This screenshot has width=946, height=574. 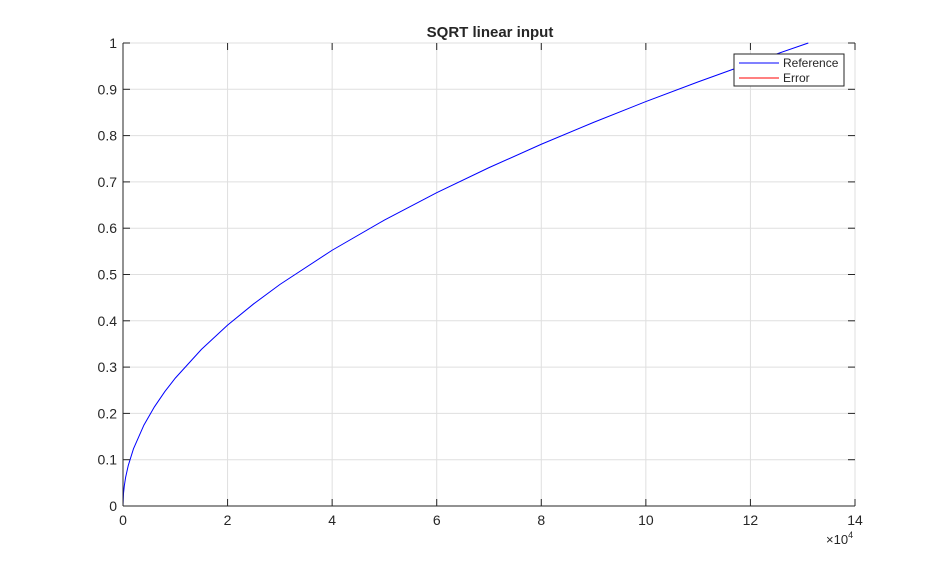 I want to click on y-tick-label: 0.6, so click(x=108, y=228).